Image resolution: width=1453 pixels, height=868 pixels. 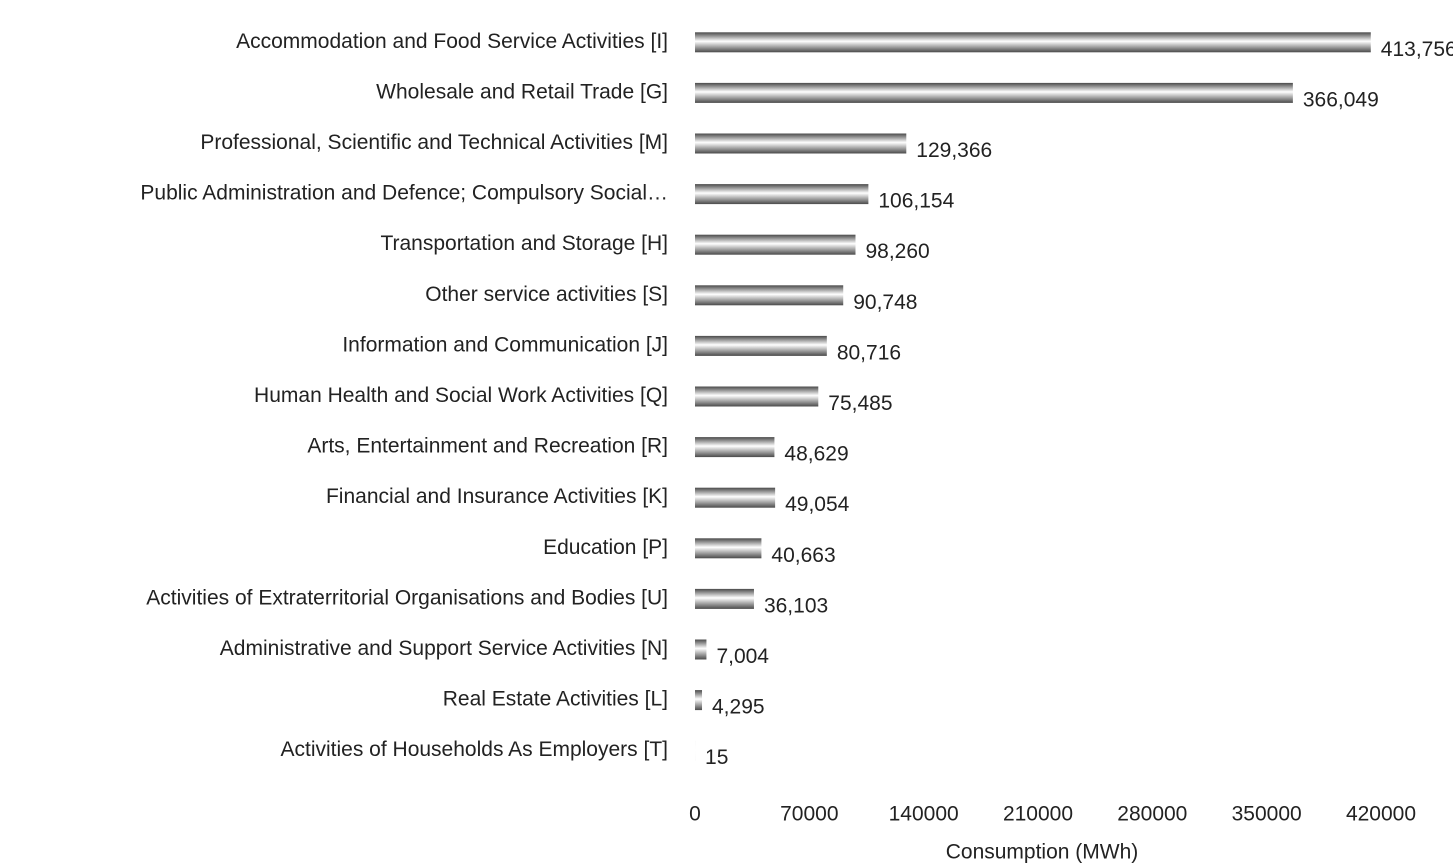 What do you see at coordinates (505, 344) in the screenshot?
I see `y-tick-label: Information and Communication [J]` at bounding box center [505, 344].